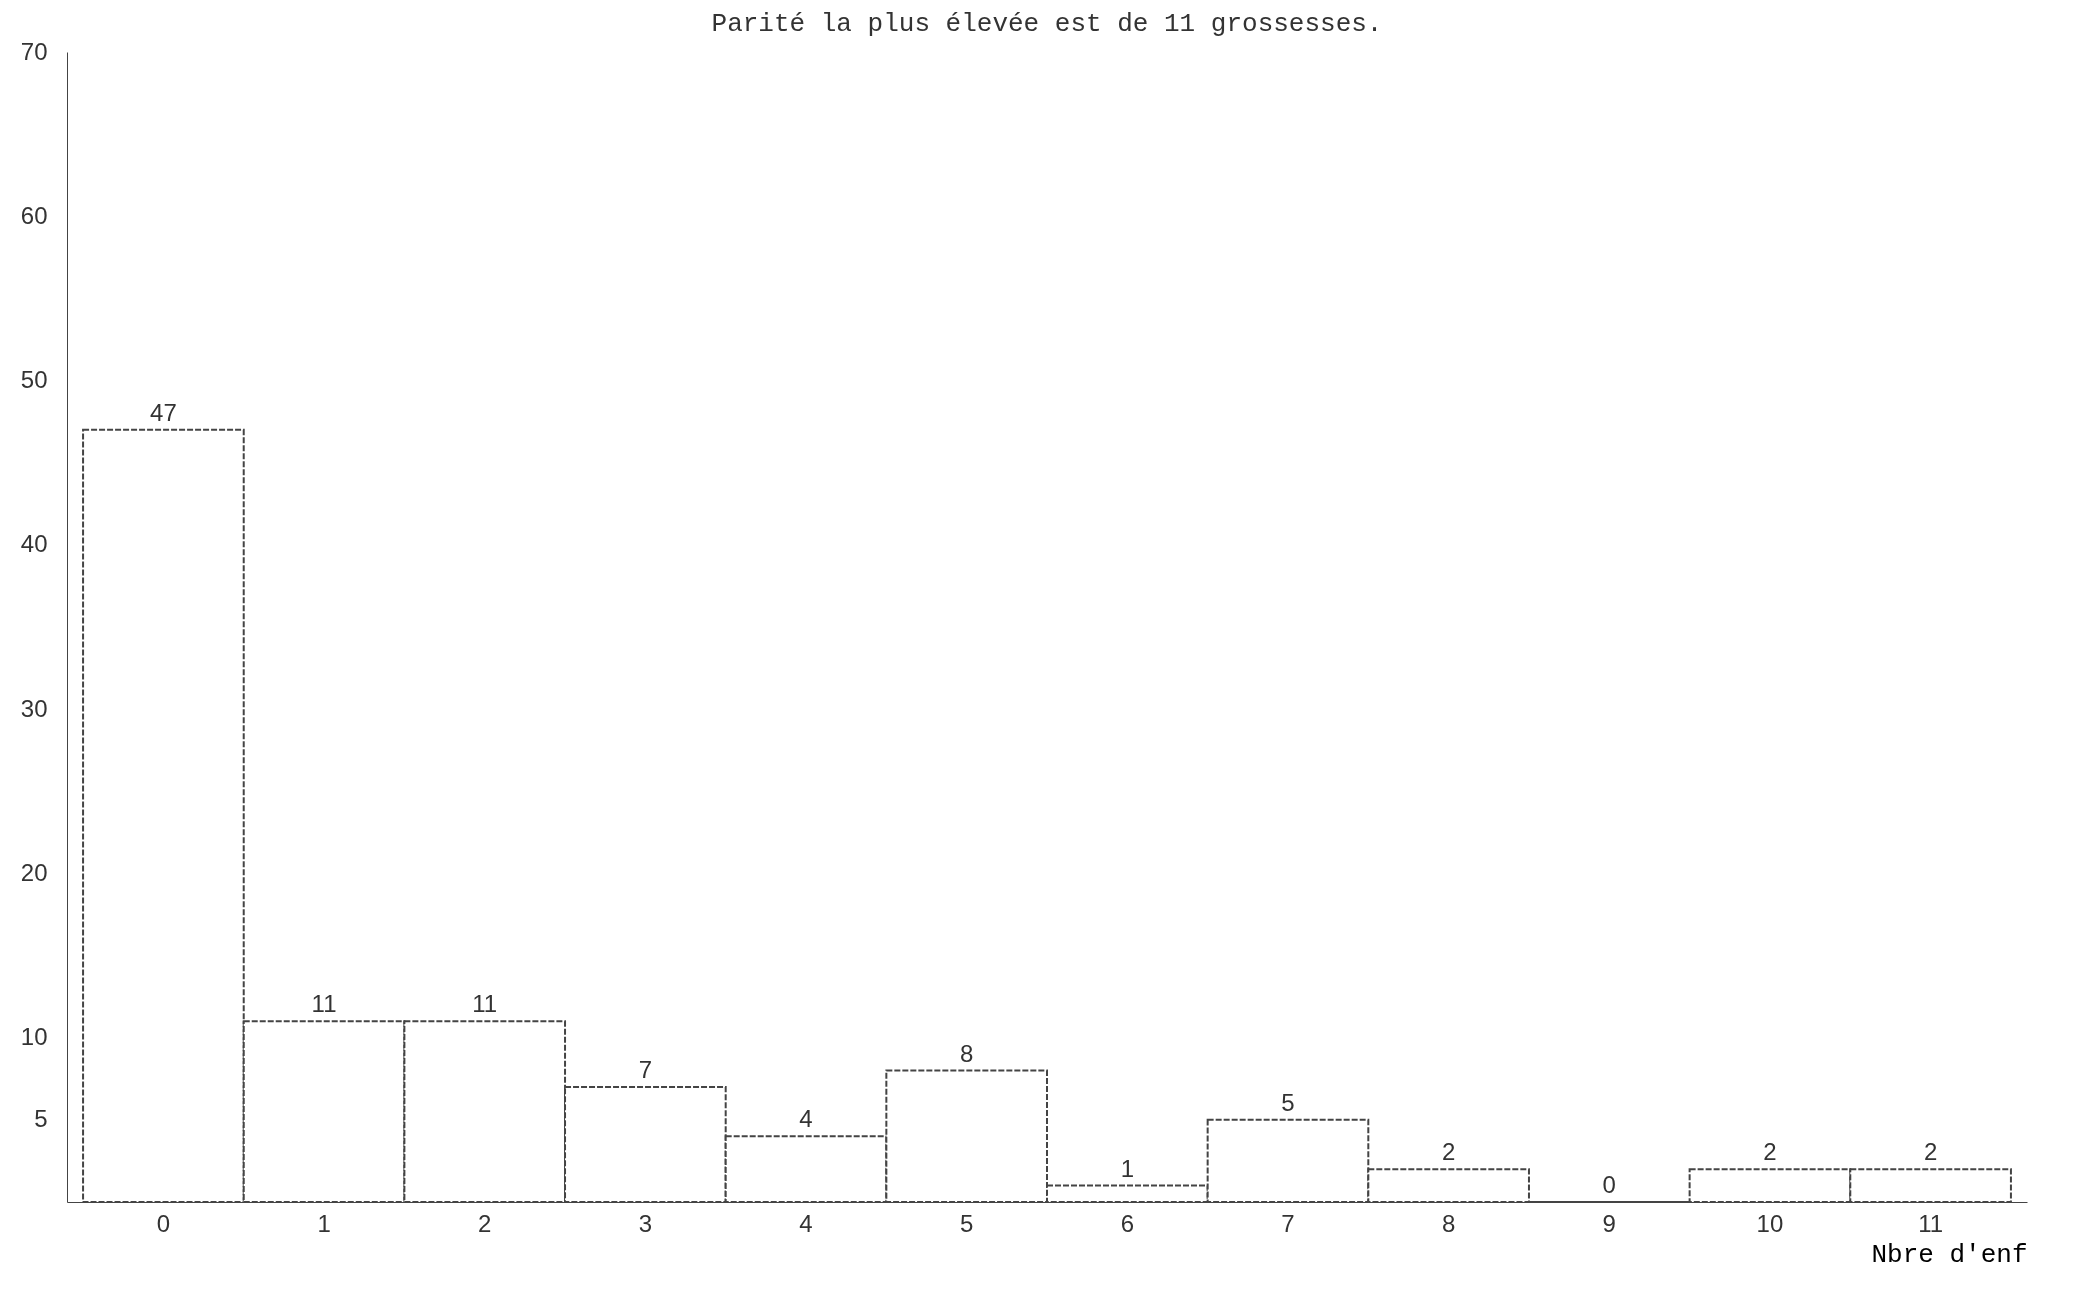  Describe the element at coordinates (1288, 1102) in the screenshot. I see `data-label: 5` at that location.